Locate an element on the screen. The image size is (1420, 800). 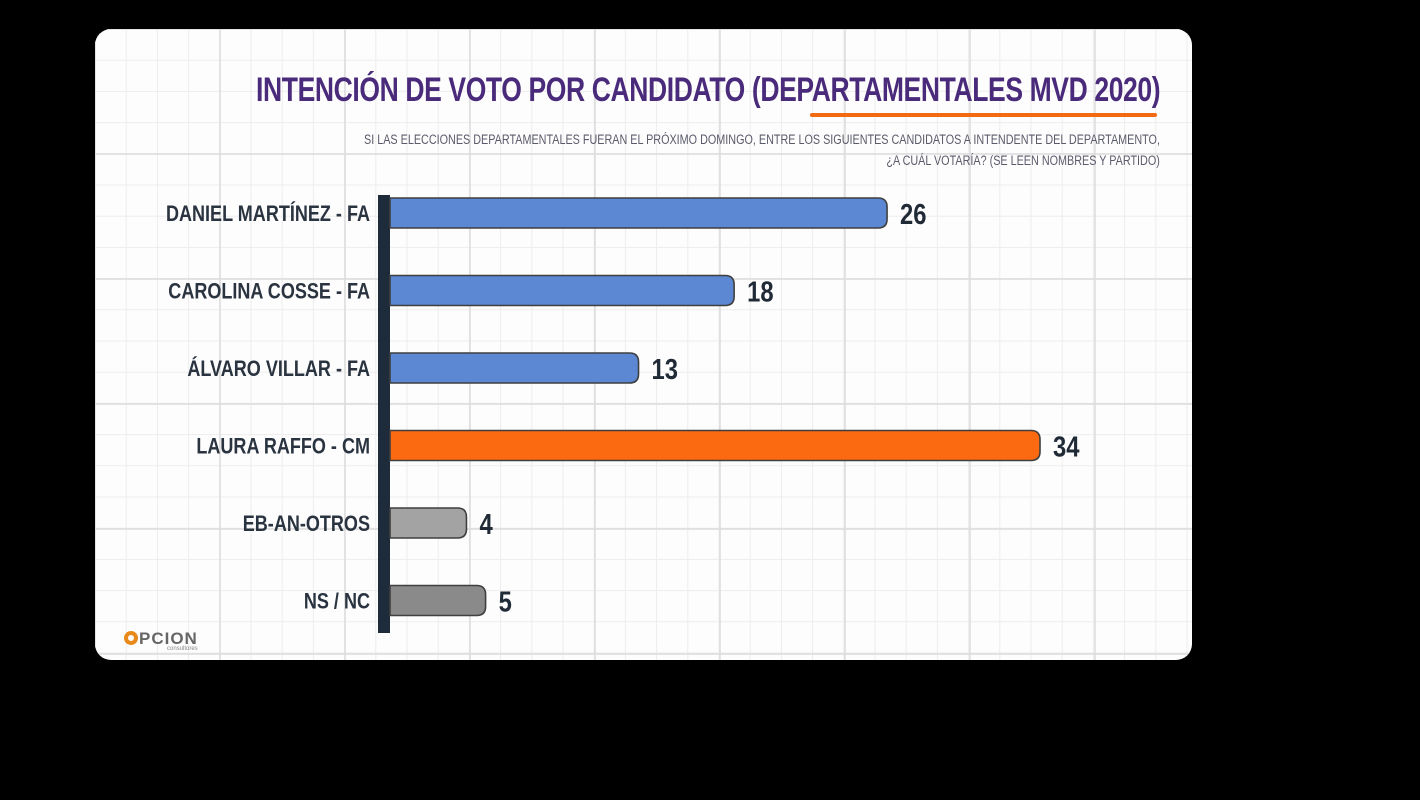
logo-o-icon is located at coordinates (131, 638).